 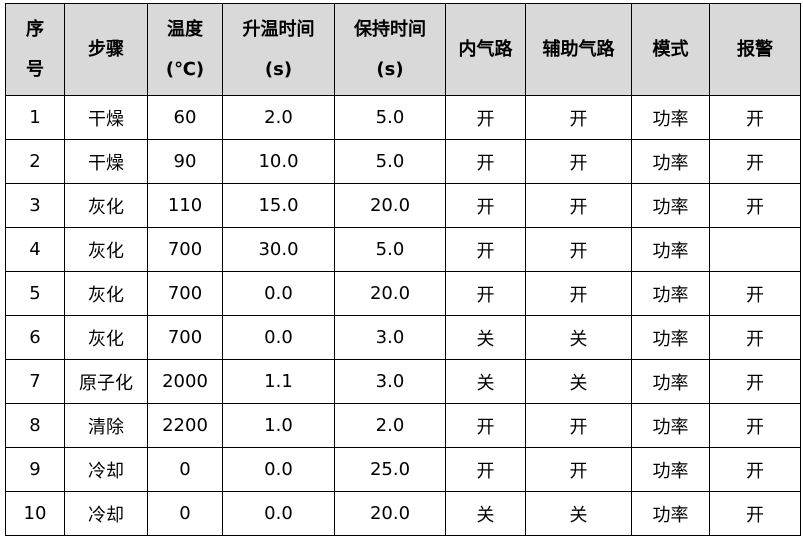 I want to click on header-hold-line1: 保持时间, so click(x=390, y=29).